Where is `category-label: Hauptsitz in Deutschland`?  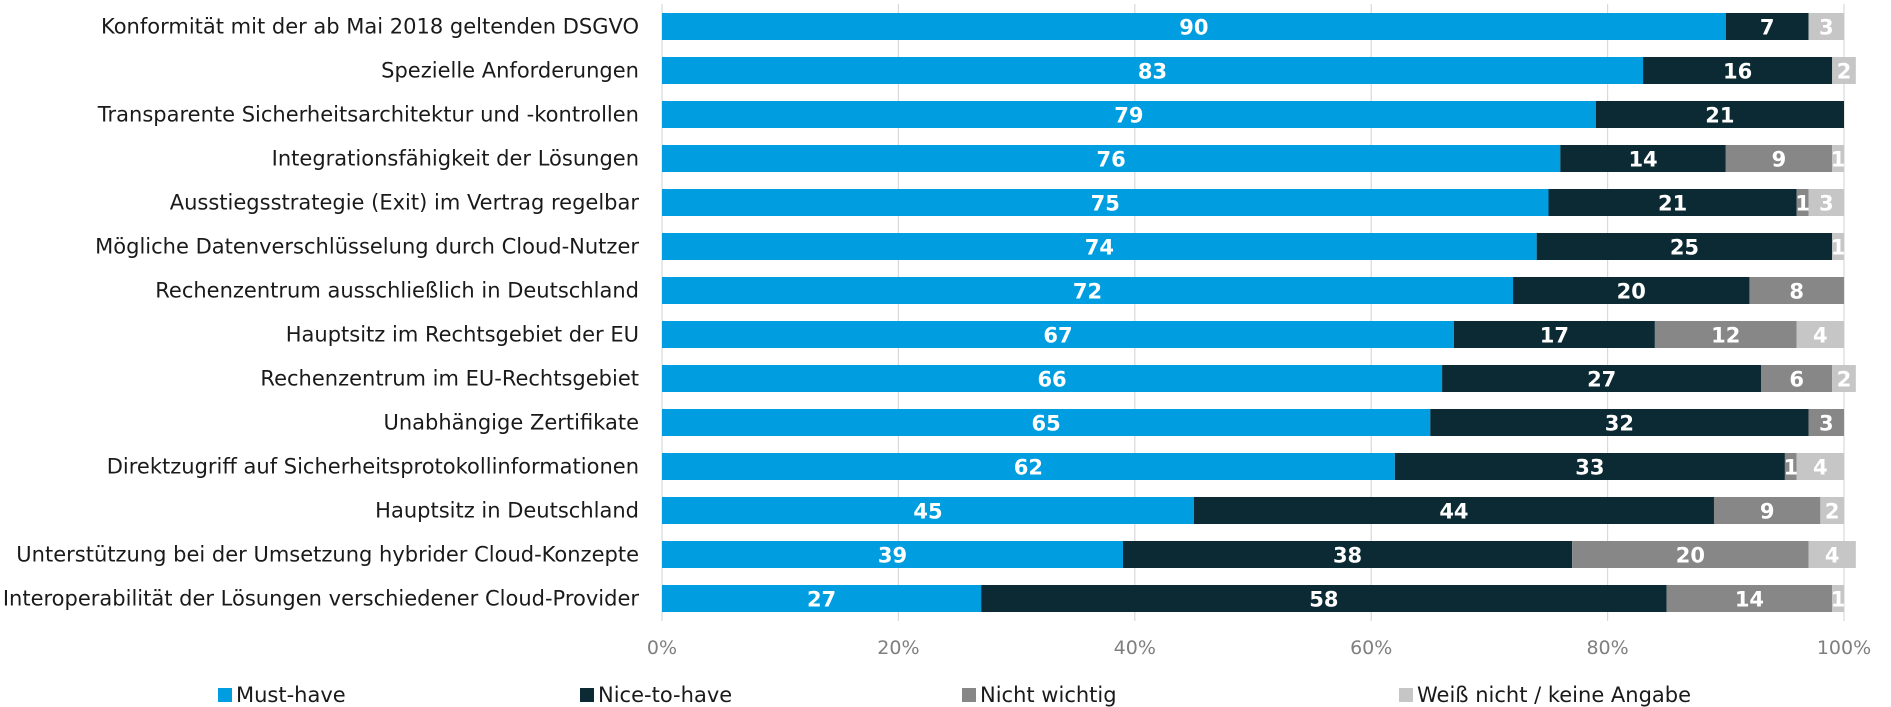 category-label: Hauptsitz in Deutschland is located at coordinates (507, 511).